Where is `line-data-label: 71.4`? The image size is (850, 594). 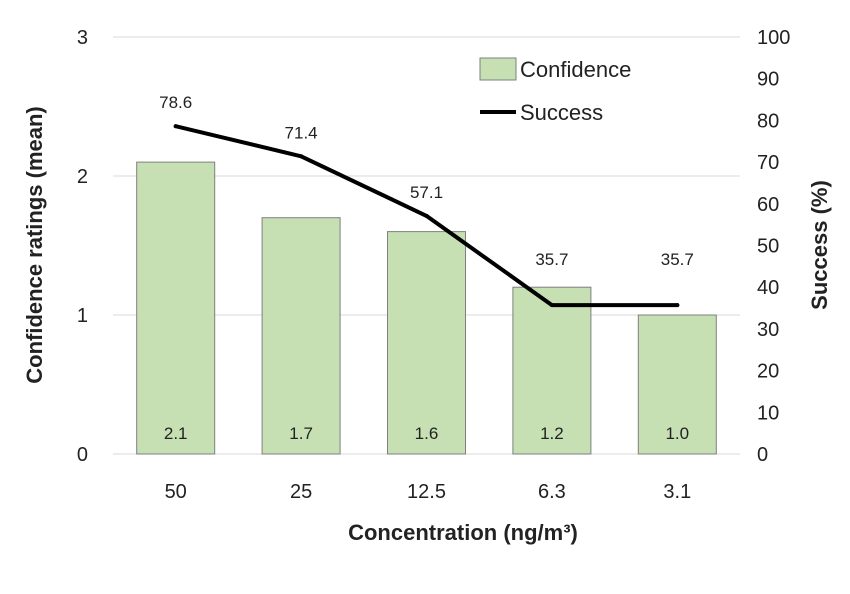
line-data-label: 71.4 is located at coordinates (301, 132).